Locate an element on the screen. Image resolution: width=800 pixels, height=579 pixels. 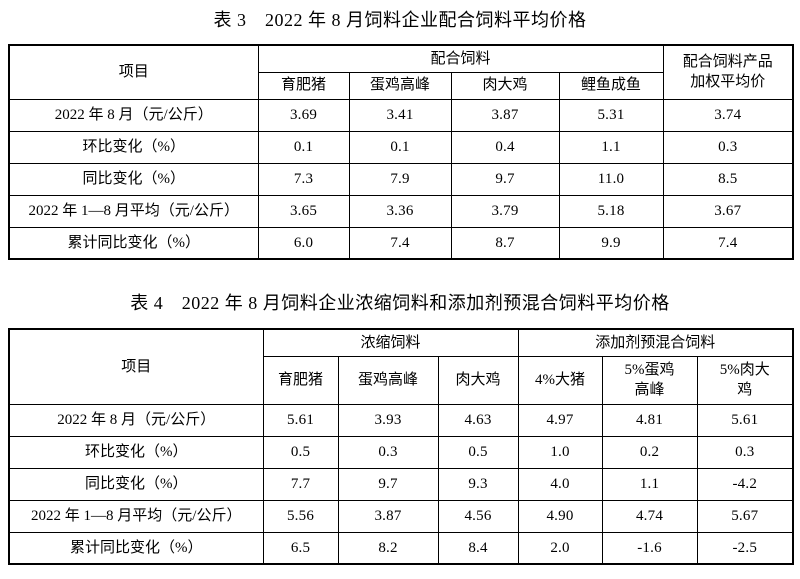
table3-title: 表 3 2022 年 8 月饲料企业配合饲料平均价格 is located at coordinates (400, 20).